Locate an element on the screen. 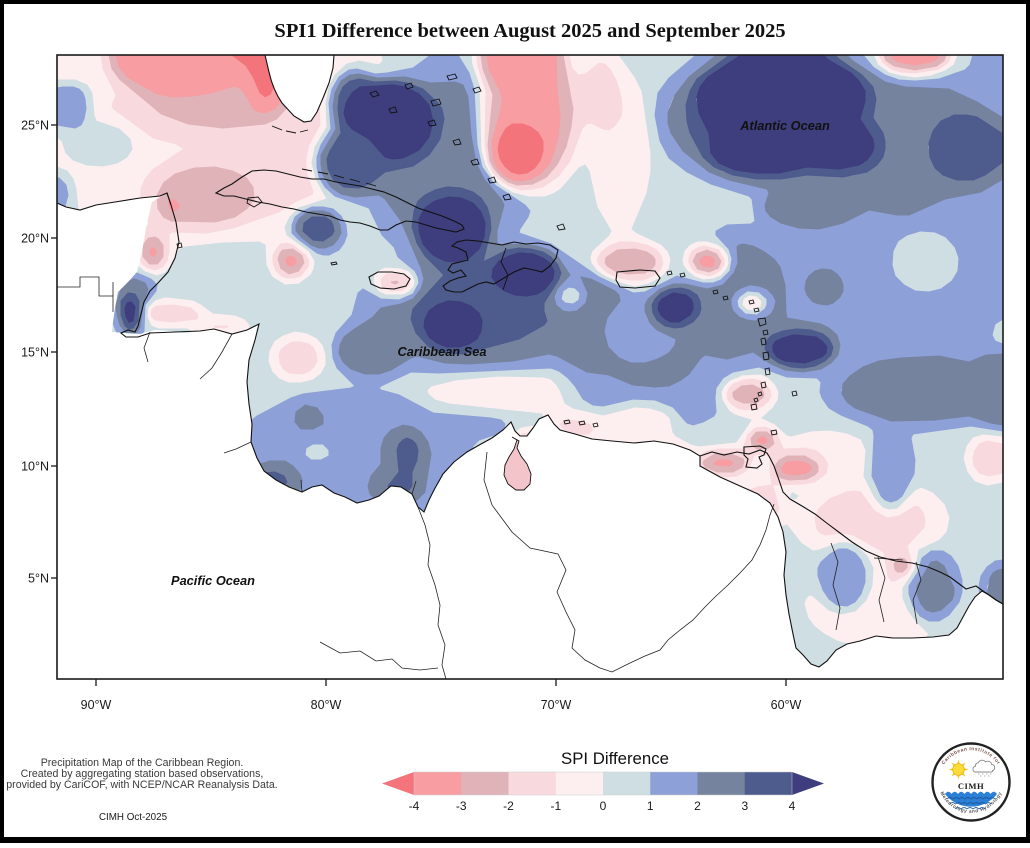 This screenshot has width=1030, height=848. svg-text: -2 is located at coordinates (508, 806).